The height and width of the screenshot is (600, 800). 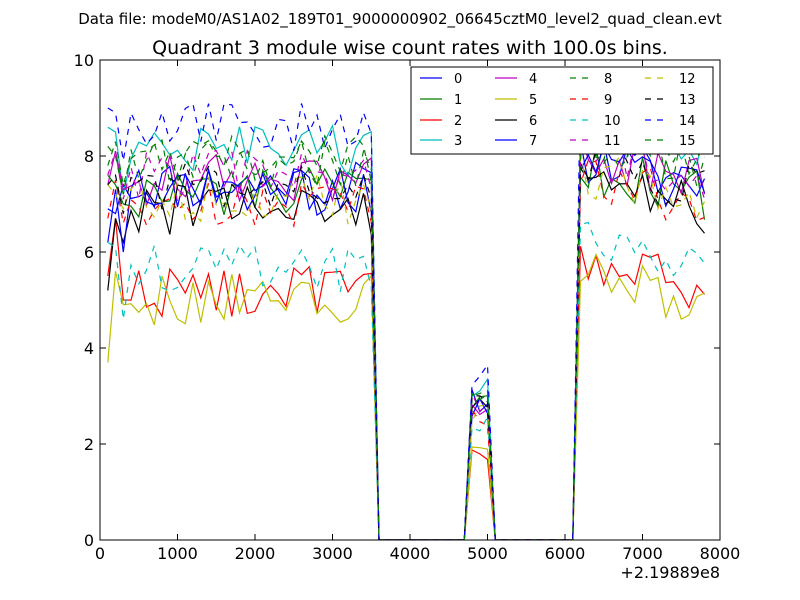 What do you see at coordinates (458, 79) in the screenshot?
I see `legend-label-0: 0` at bounding box center [458, 79].